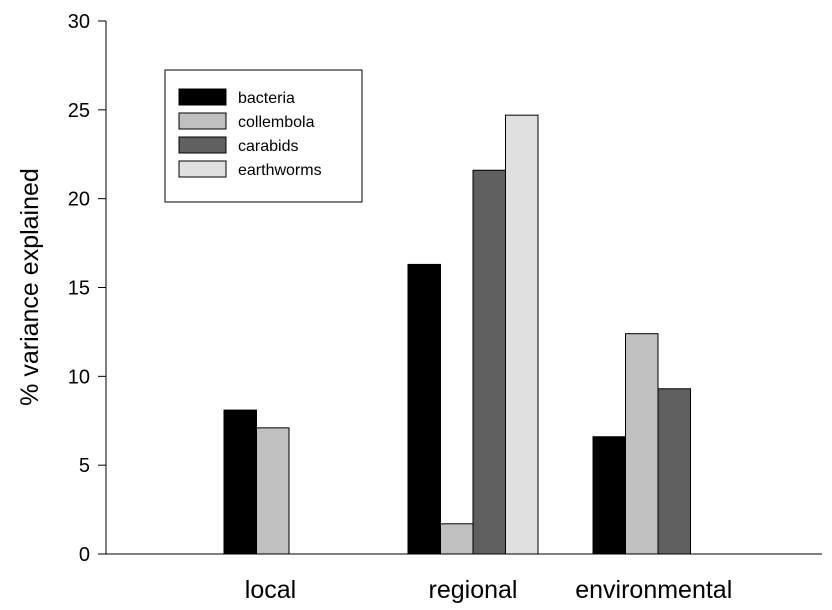 The width and height of the screenshot is (832, 610). I want to click on y-tick-label: 0, so click(84, 555).